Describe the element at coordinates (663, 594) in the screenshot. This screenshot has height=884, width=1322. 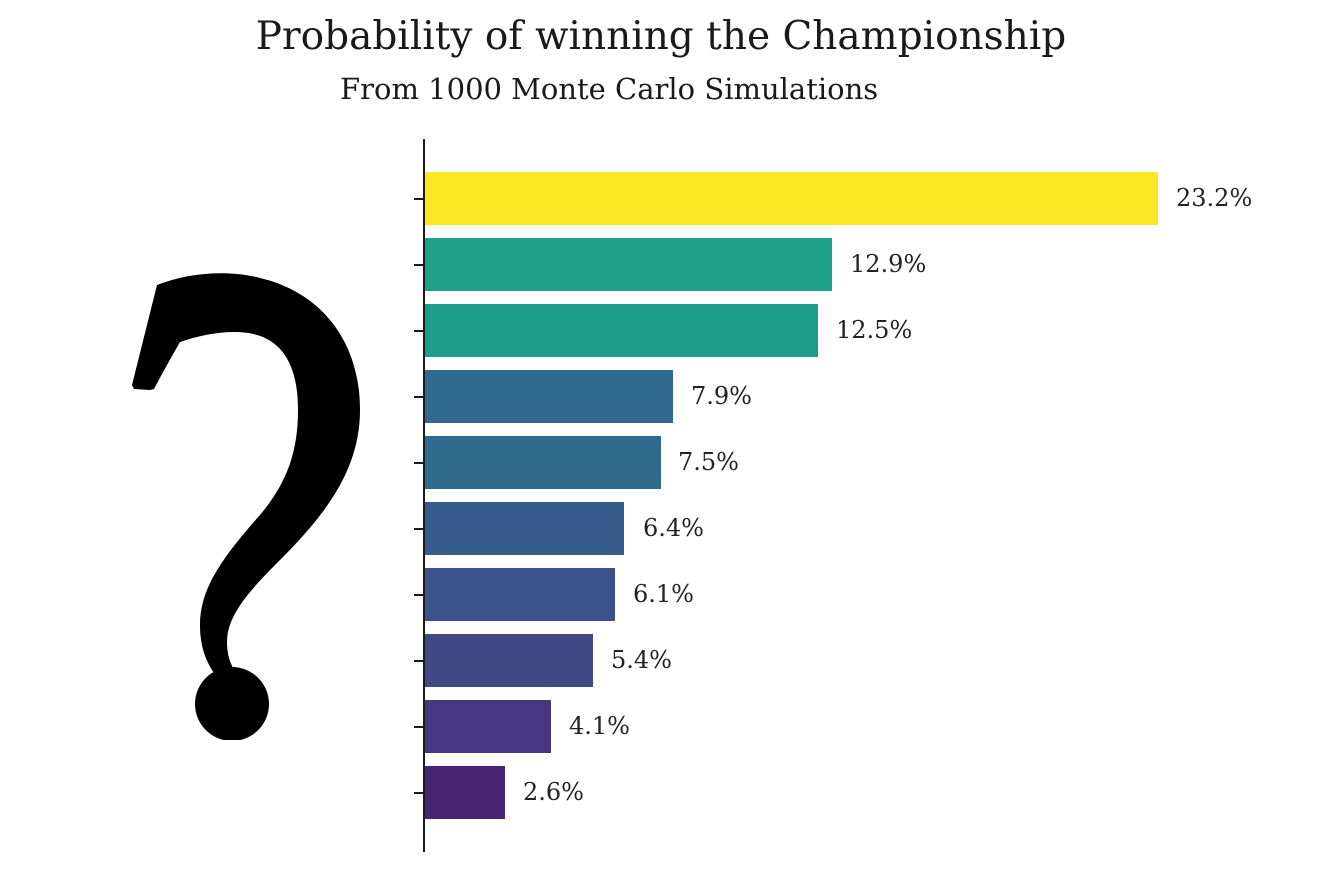
I see `bar-value-label: 6.1%` at that location.